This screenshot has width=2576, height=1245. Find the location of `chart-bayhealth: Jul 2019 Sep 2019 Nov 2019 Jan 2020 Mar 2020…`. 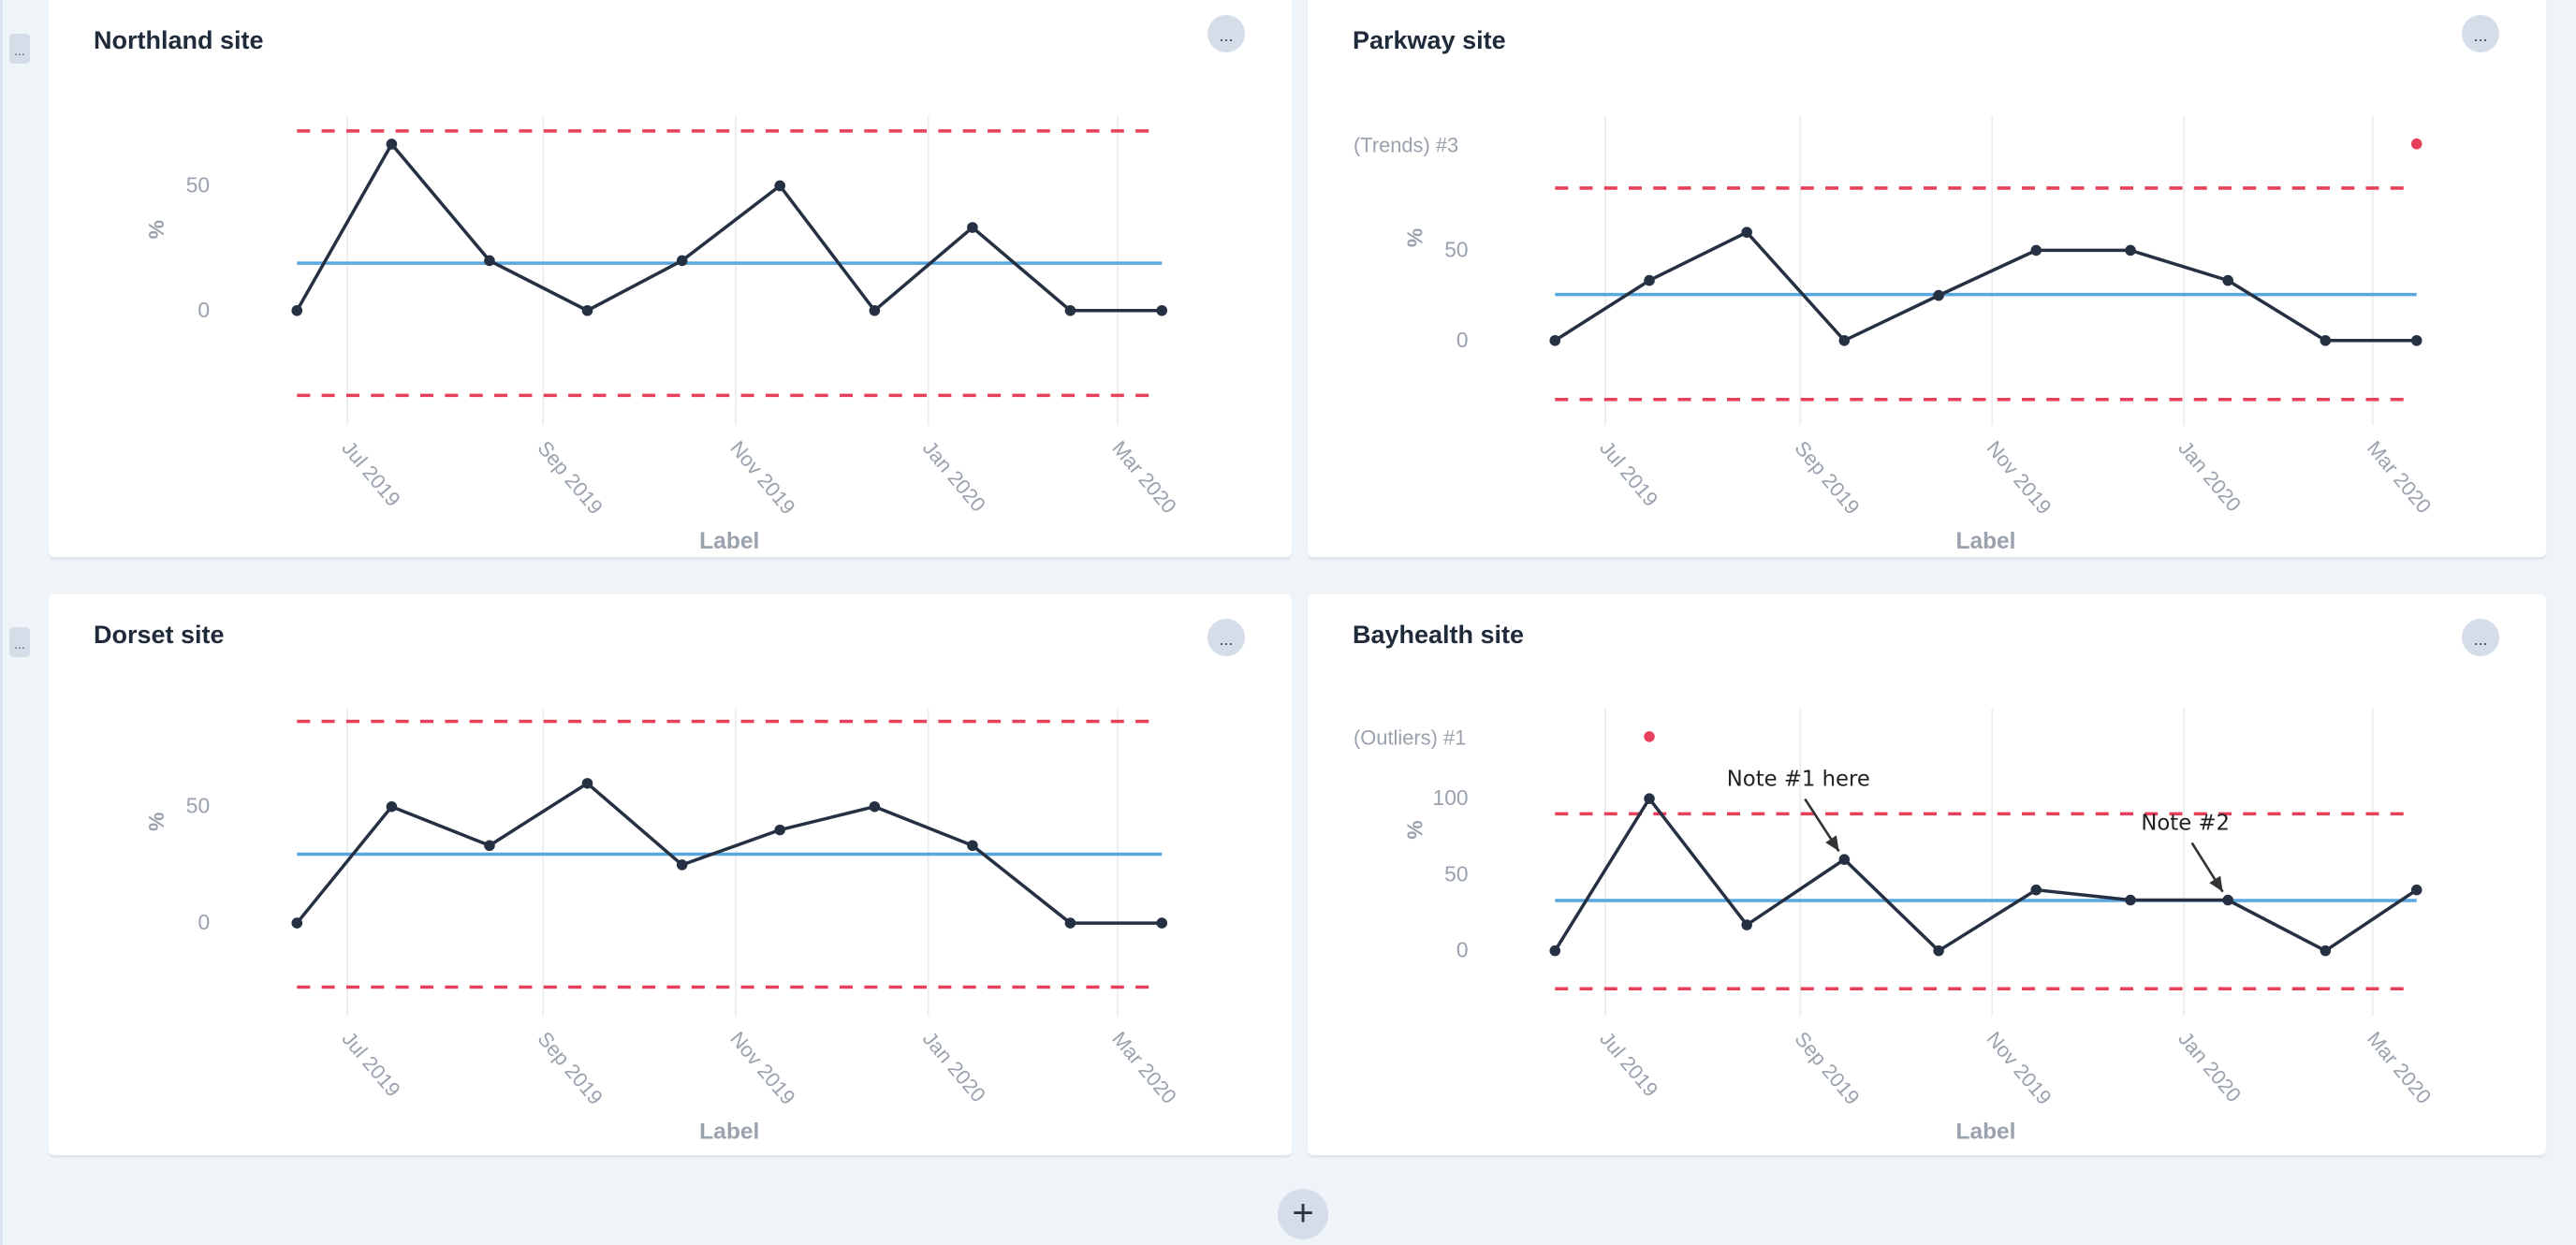

chart-bayhealth: Jul 2019 Sep 2019 Nov 2019 Jan 2020 Mar 2020… is located at coordinates (1895, 927).